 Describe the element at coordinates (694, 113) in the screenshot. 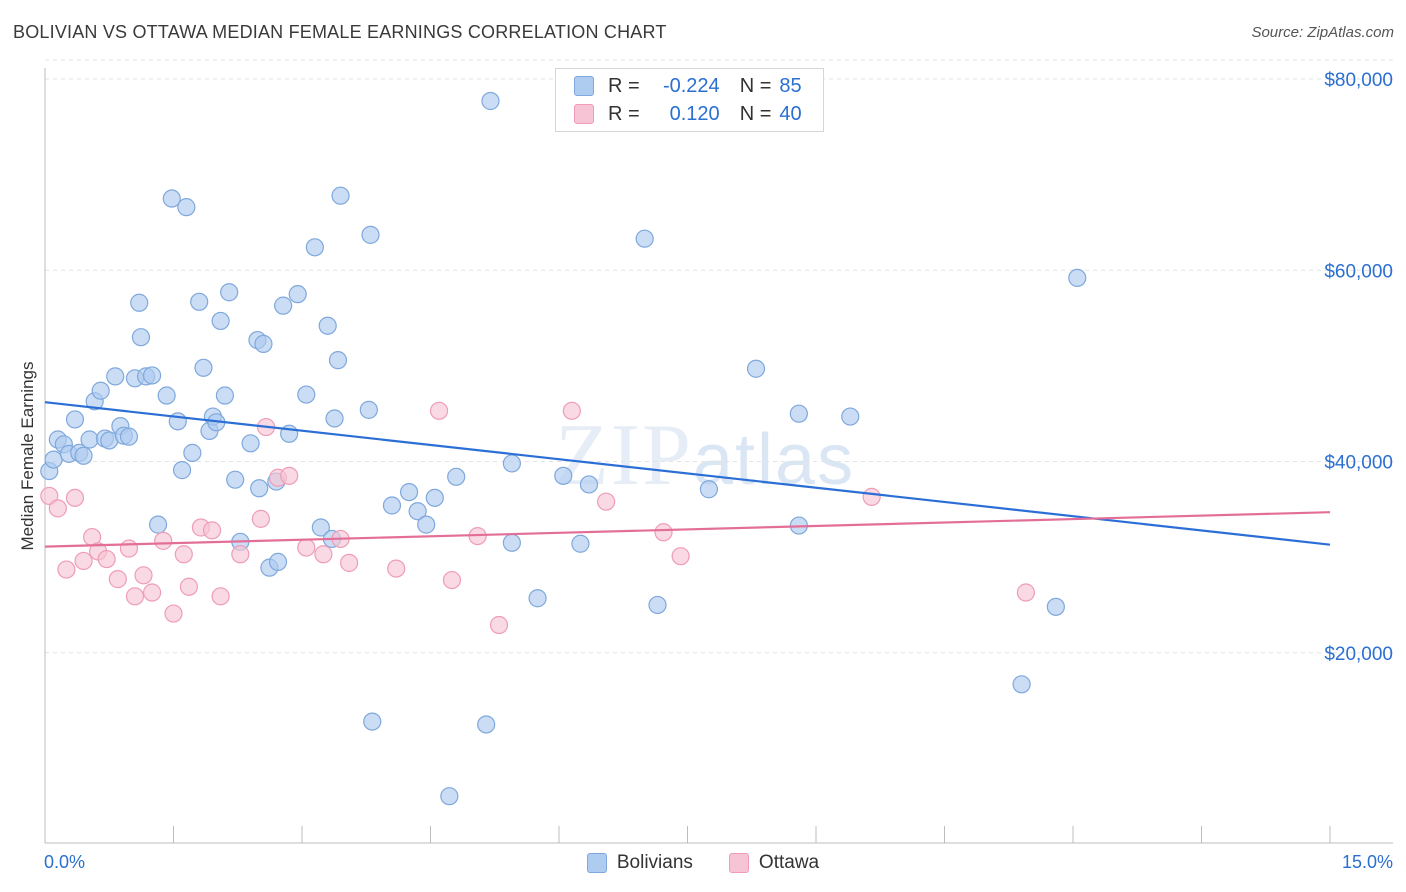

I see `legend-r-value: 0.120` at that location.